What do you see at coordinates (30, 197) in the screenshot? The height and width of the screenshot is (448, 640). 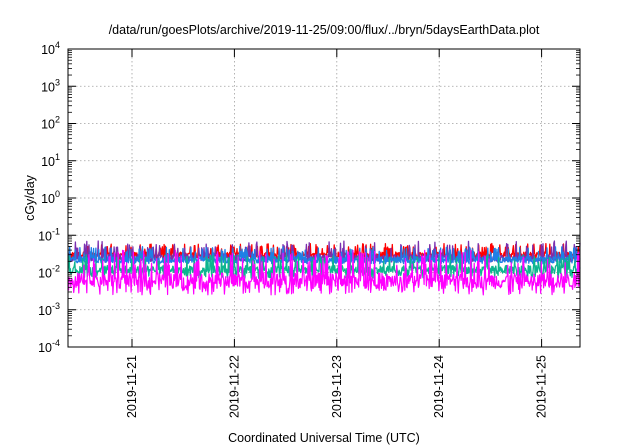 I see `y-axis-label: cGy/day` at bounding box center [30, 197].